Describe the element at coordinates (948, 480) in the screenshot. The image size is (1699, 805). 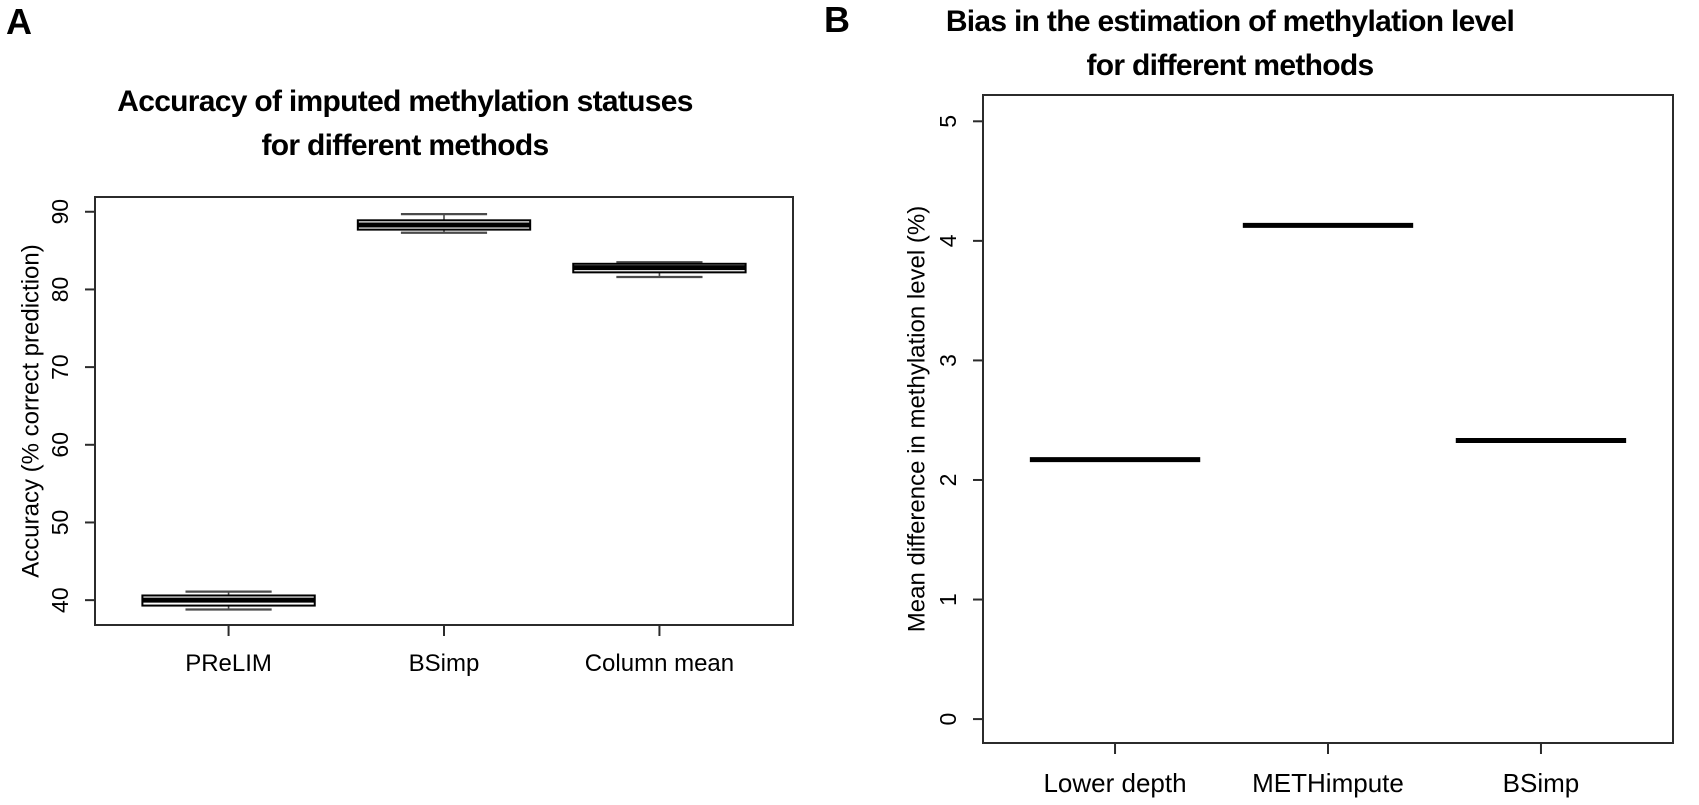
I see `y-tick-label: 2` at that location.